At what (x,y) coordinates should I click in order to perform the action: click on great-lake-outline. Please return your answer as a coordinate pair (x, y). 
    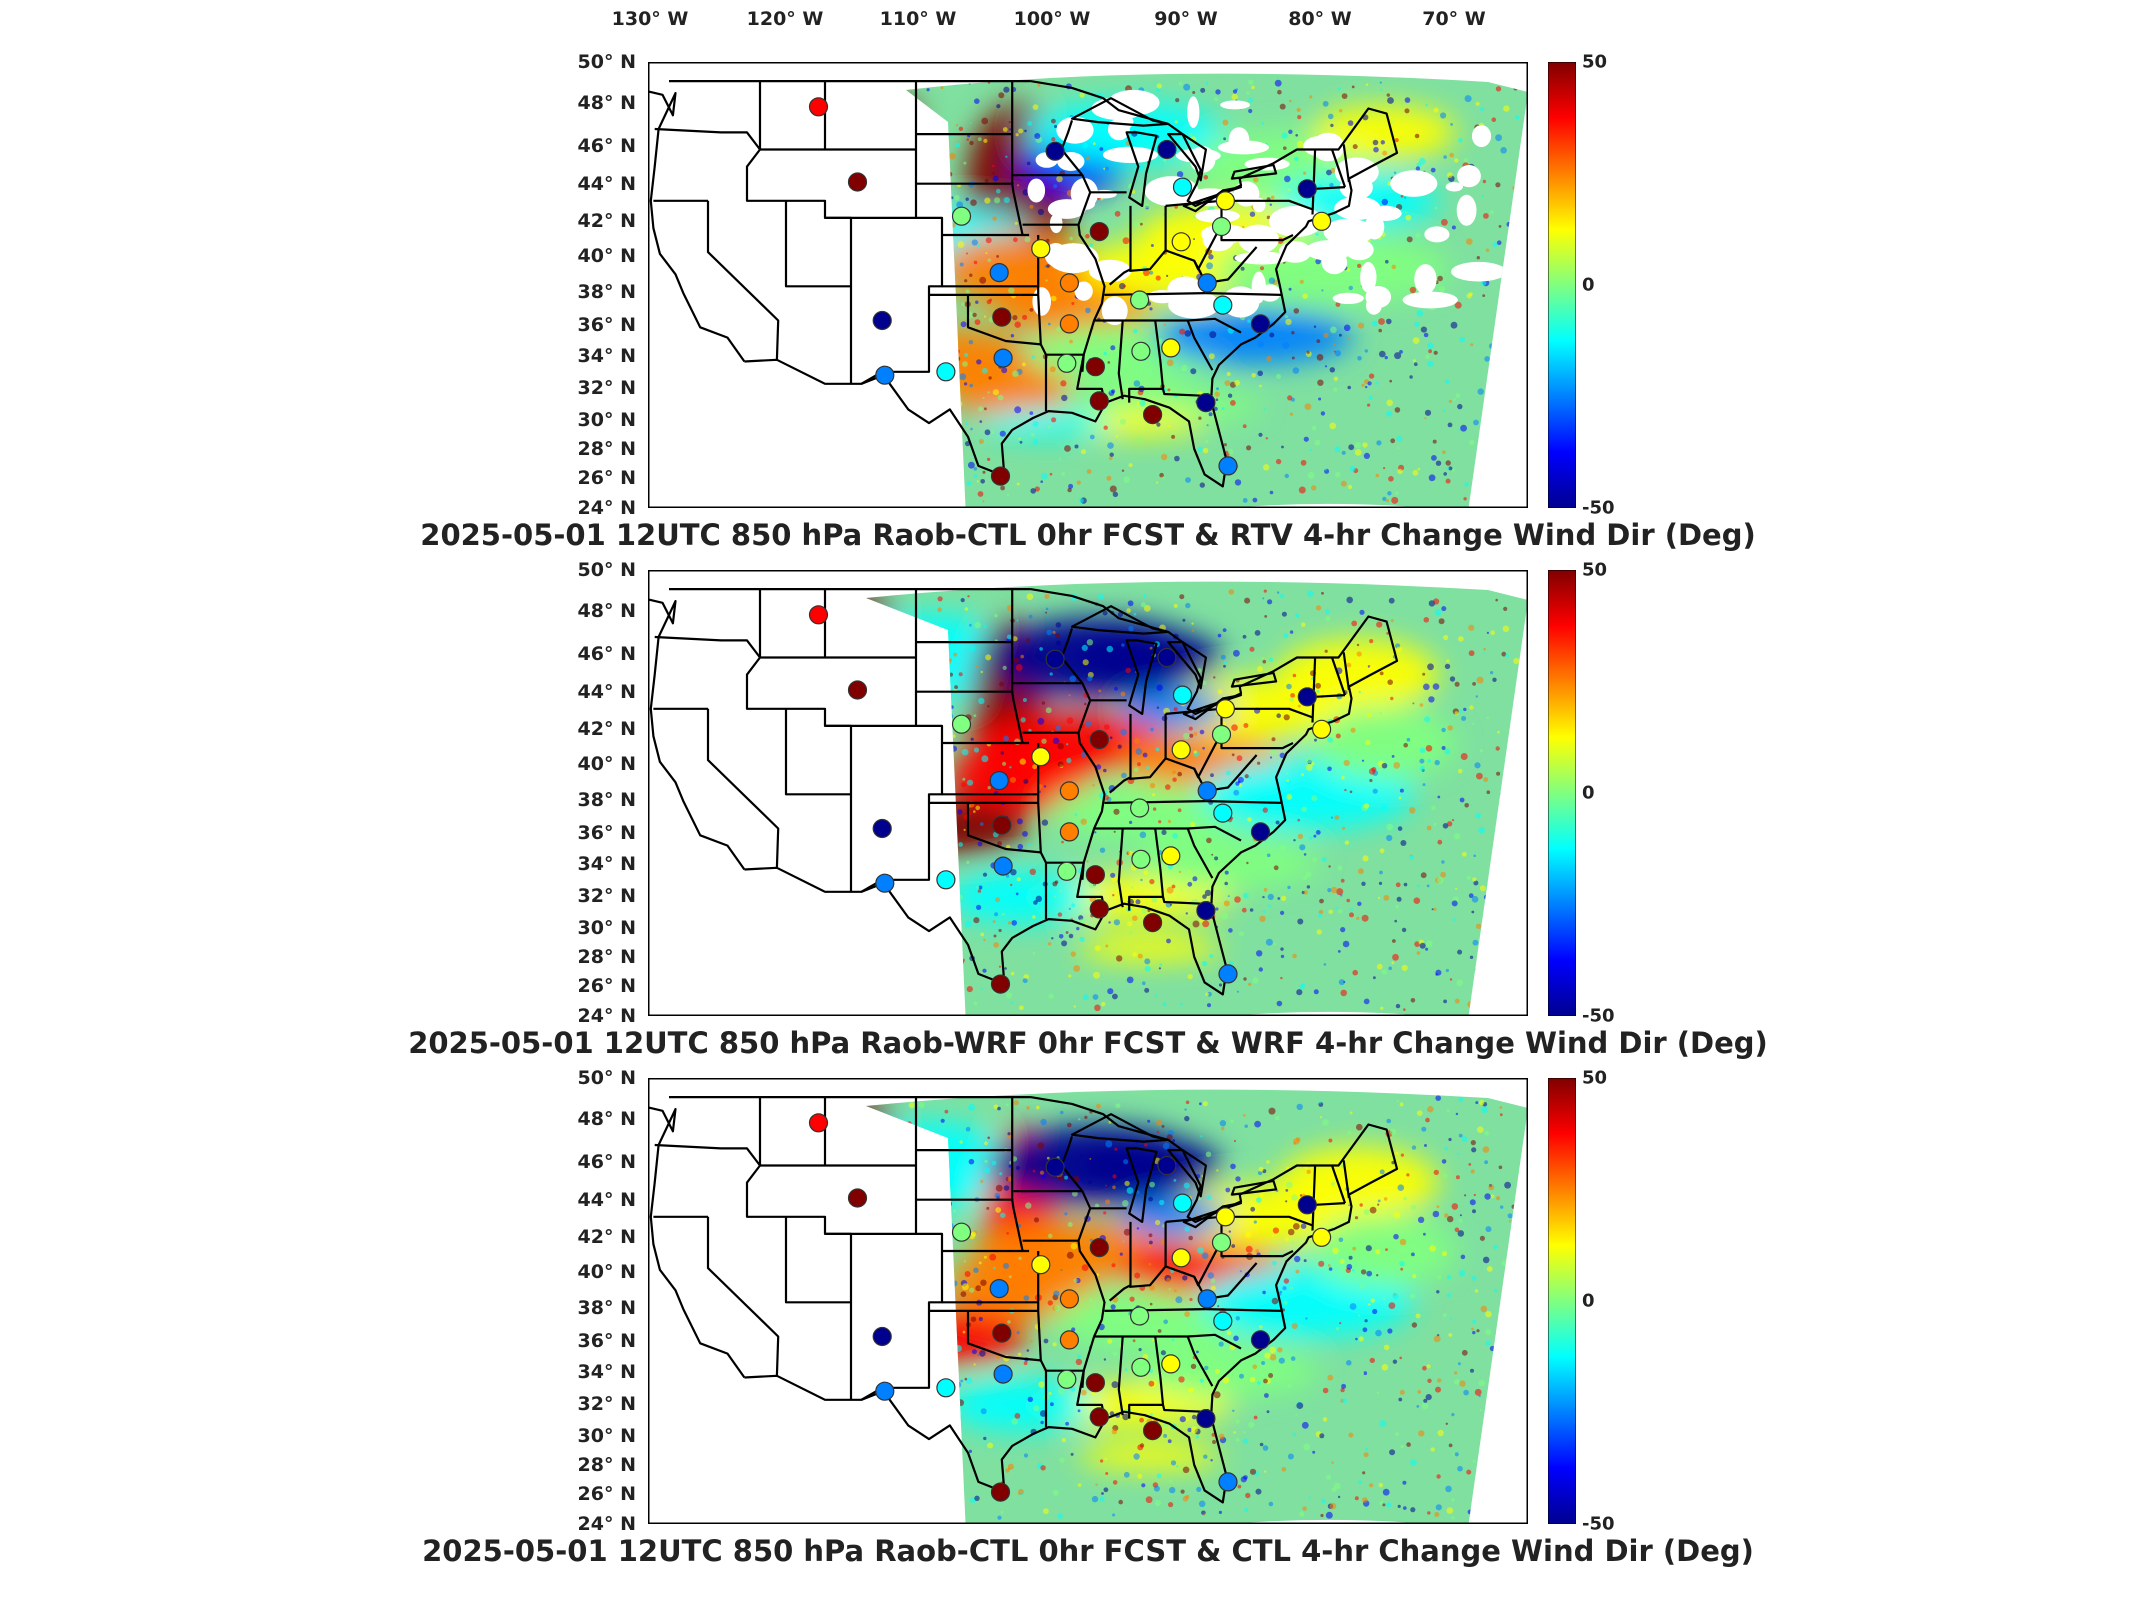
    Looking at the image, I should click on (1141, 1185).